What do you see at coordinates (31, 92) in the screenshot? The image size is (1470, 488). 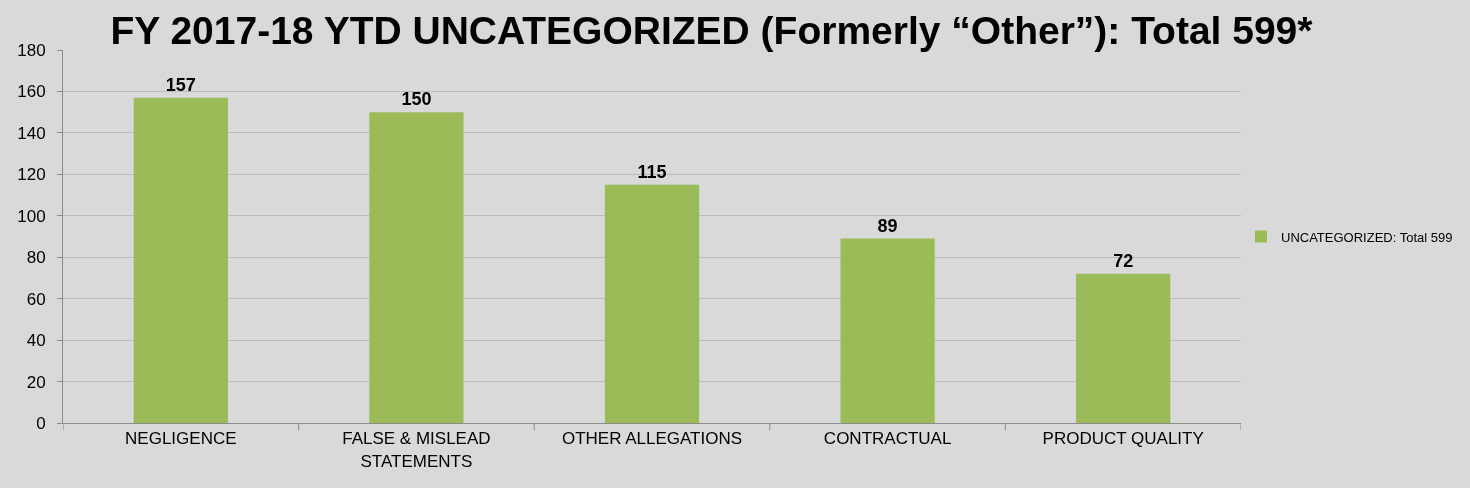 I see `y-tick-label: 160` at bounding box center [31, 92].